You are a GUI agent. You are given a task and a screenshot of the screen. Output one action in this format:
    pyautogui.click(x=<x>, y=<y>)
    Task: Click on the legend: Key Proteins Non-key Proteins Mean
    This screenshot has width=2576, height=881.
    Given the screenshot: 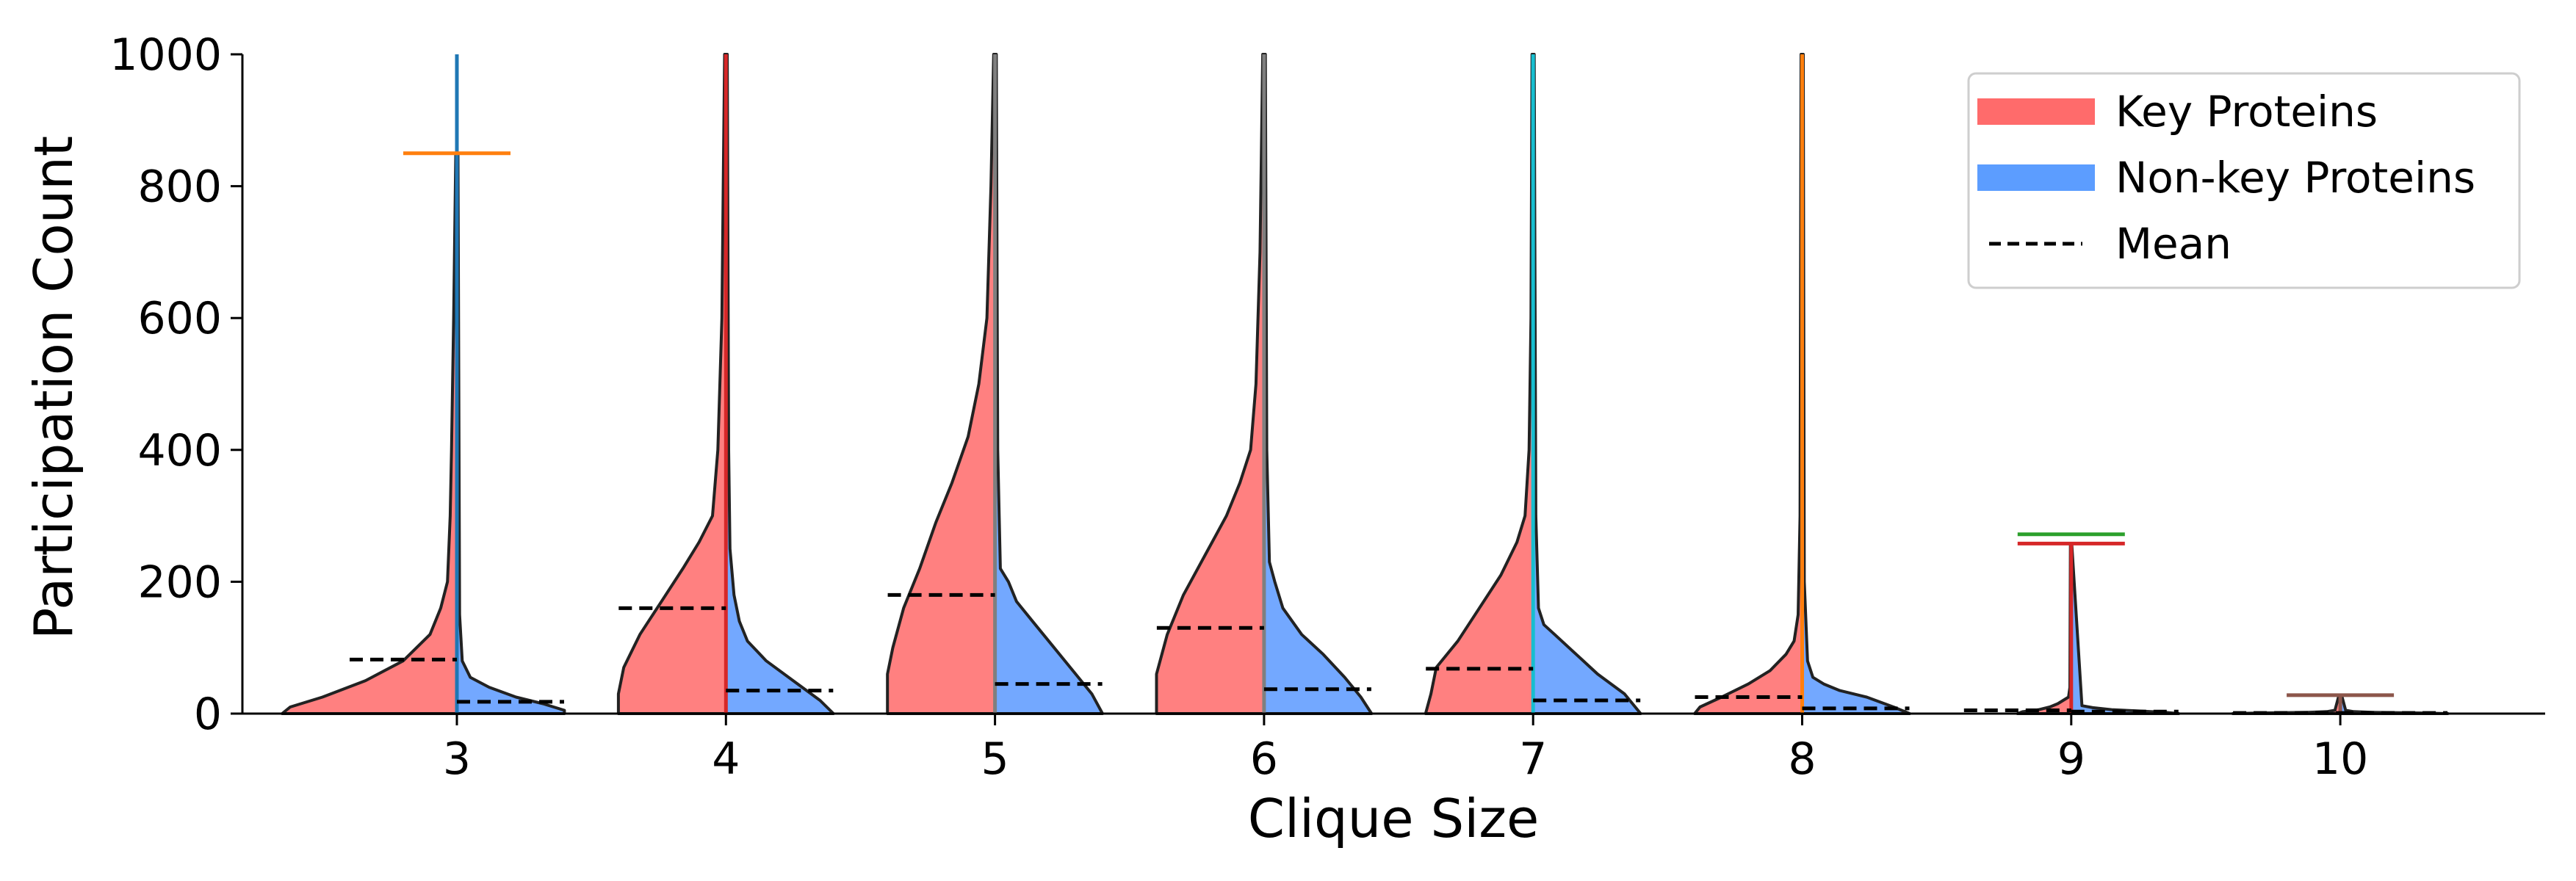 What is the action you would take?
    pyautogui.click(x=2244, y=180)
    